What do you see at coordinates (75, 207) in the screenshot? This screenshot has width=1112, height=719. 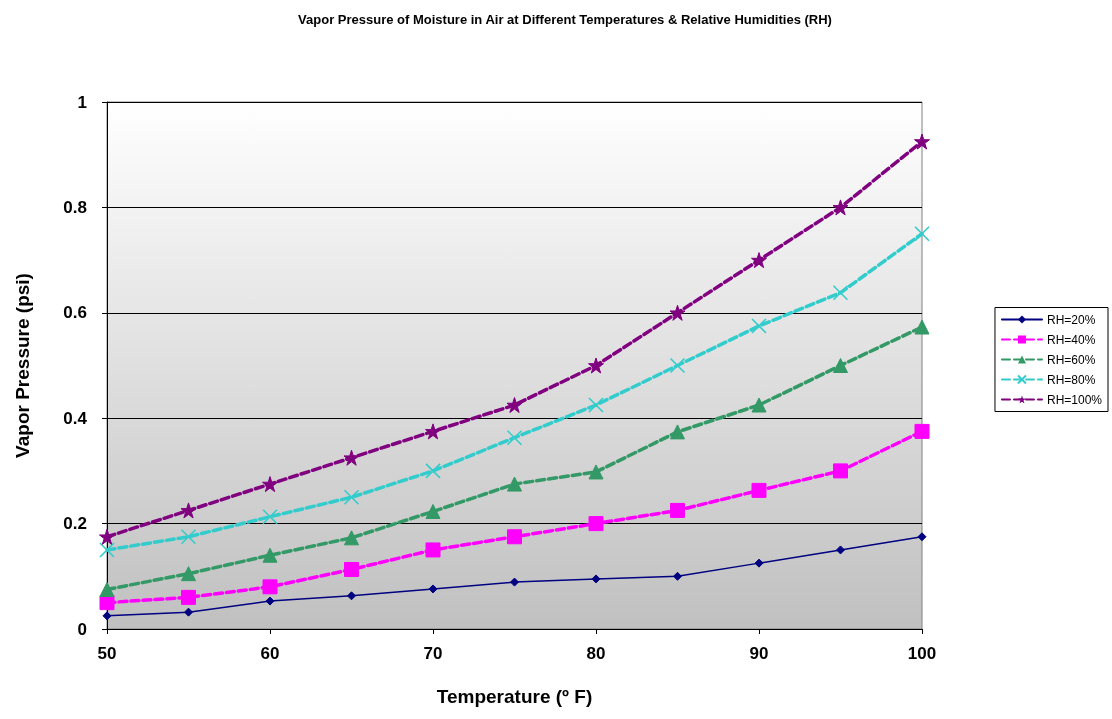 I see `y-tick-label: 0.8` at bounding box center [75, 207].